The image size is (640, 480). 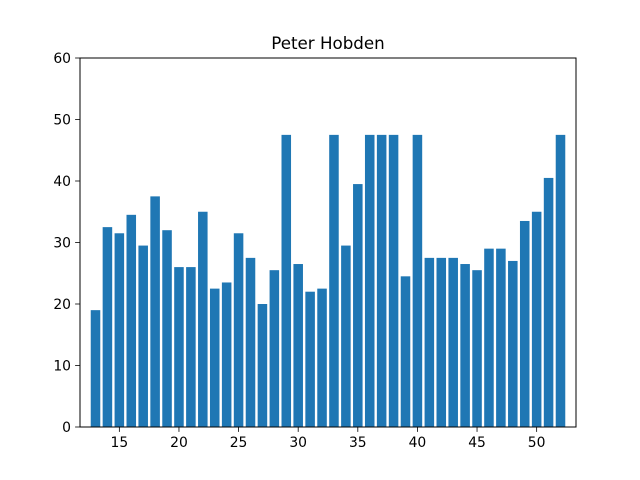 I want to click on y-axis: 0 10 20 30 40 50 60, so click(x=66, y=243).